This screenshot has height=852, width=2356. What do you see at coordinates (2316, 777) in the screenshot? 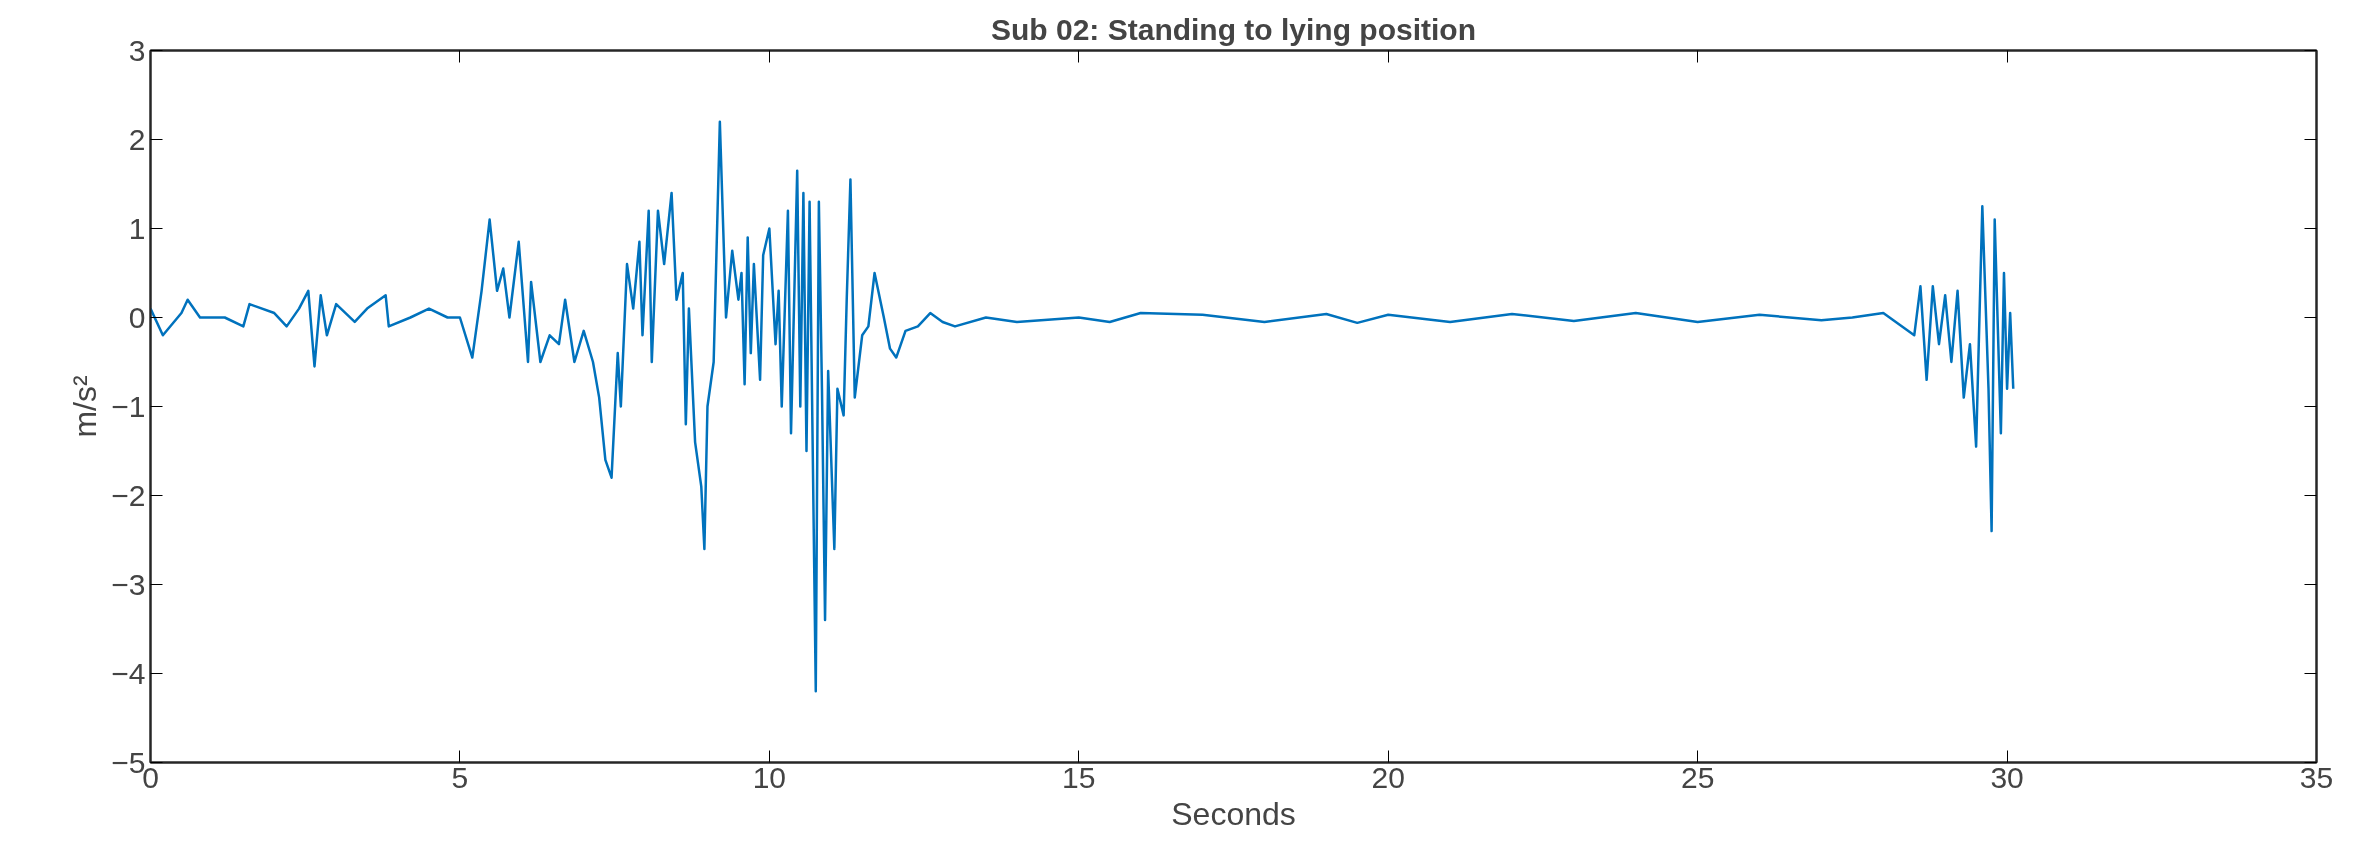
I see `x-tick-label: 35` at bounding box center [2316, 777].